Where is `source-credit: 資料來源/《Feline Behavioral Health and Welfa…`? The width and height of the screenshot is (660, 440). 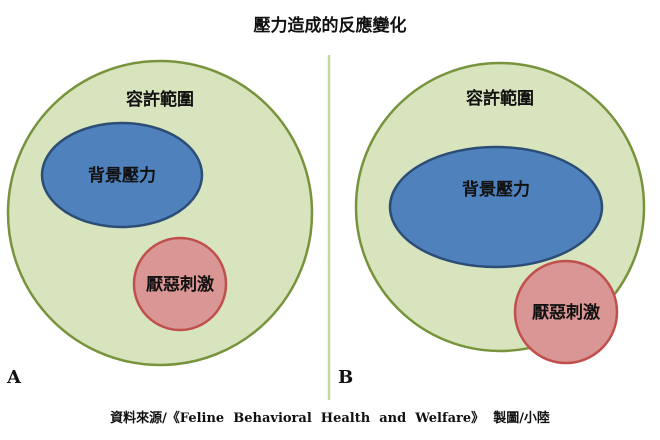 source-credit: 資料來源/《Feline Behavioral Health and Welfa… is located at coordinates (330, 418).